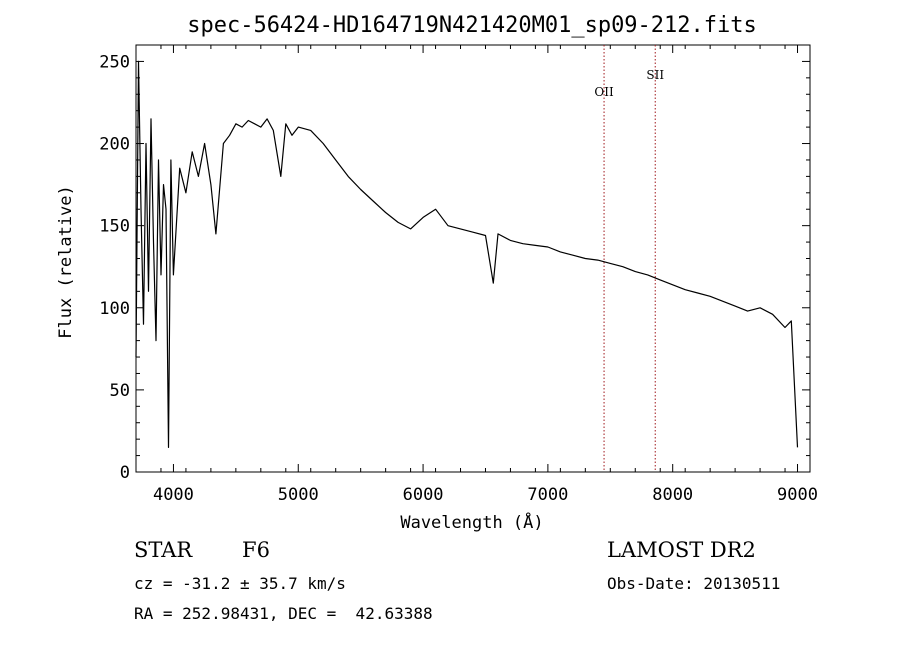  Describe the element at coordinates (655, 75) in the screenshot. I see `line-label-sii: SII` at that location.